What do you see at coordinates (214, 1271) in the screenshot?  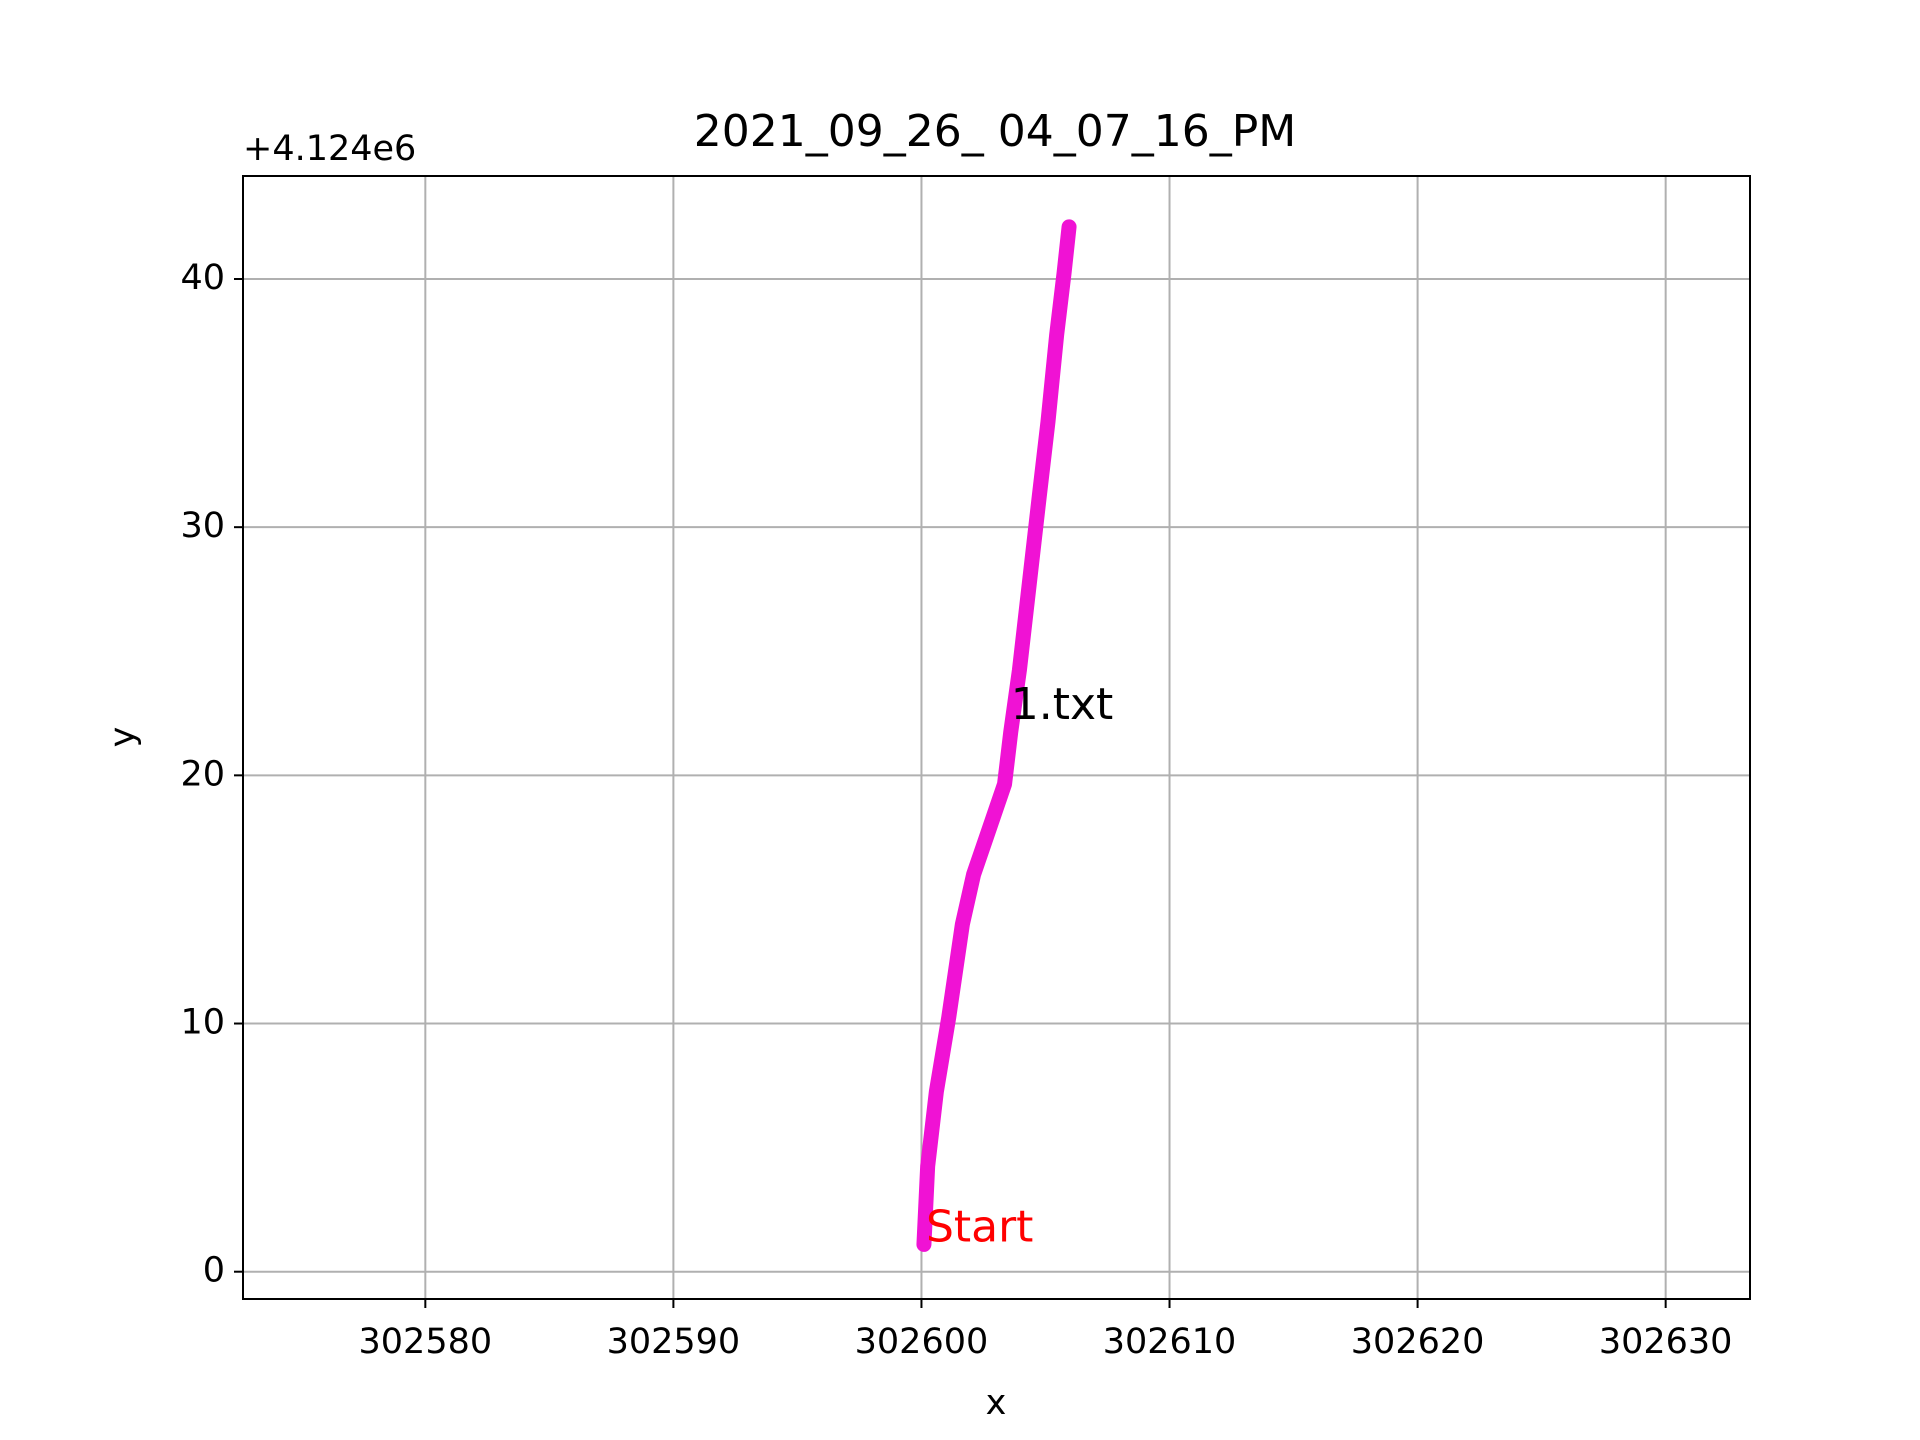 I see `y-tick-label: 0` at bounding box center [214, 1271].